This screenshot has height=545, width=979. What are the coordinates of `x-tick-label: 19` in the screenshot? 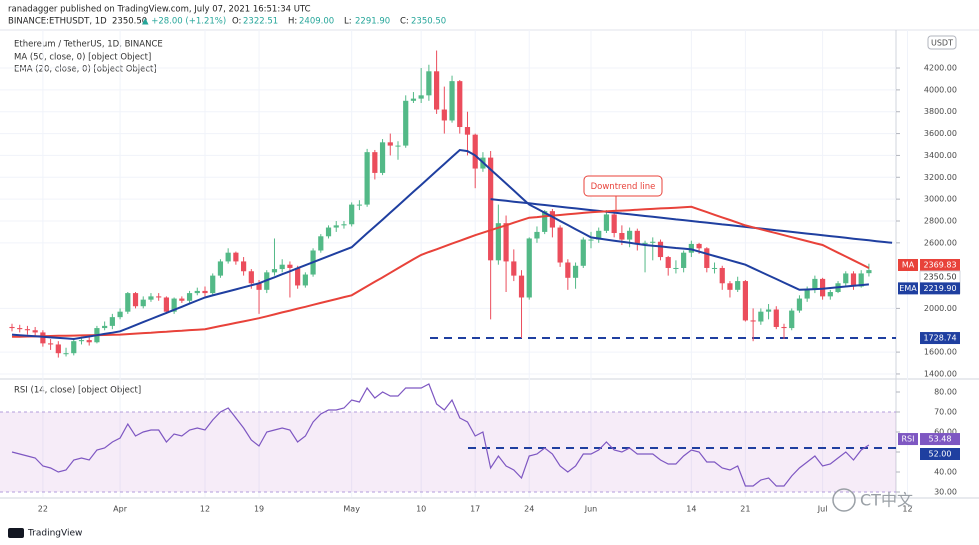 It's located at (259, 509).